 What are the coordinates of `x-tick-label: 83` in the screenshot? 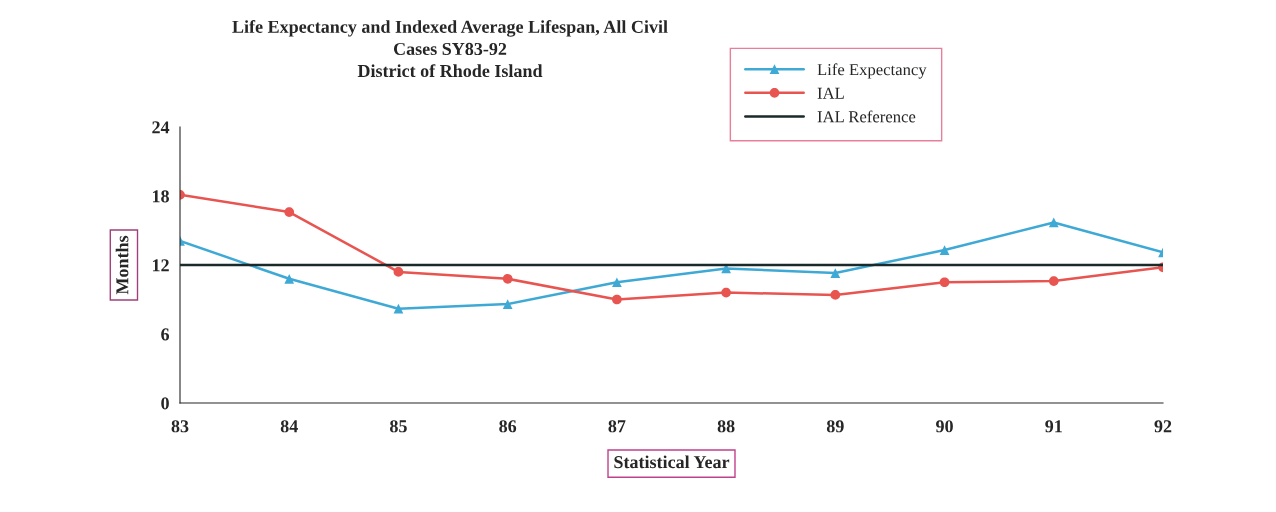 It's located at (180, 426).